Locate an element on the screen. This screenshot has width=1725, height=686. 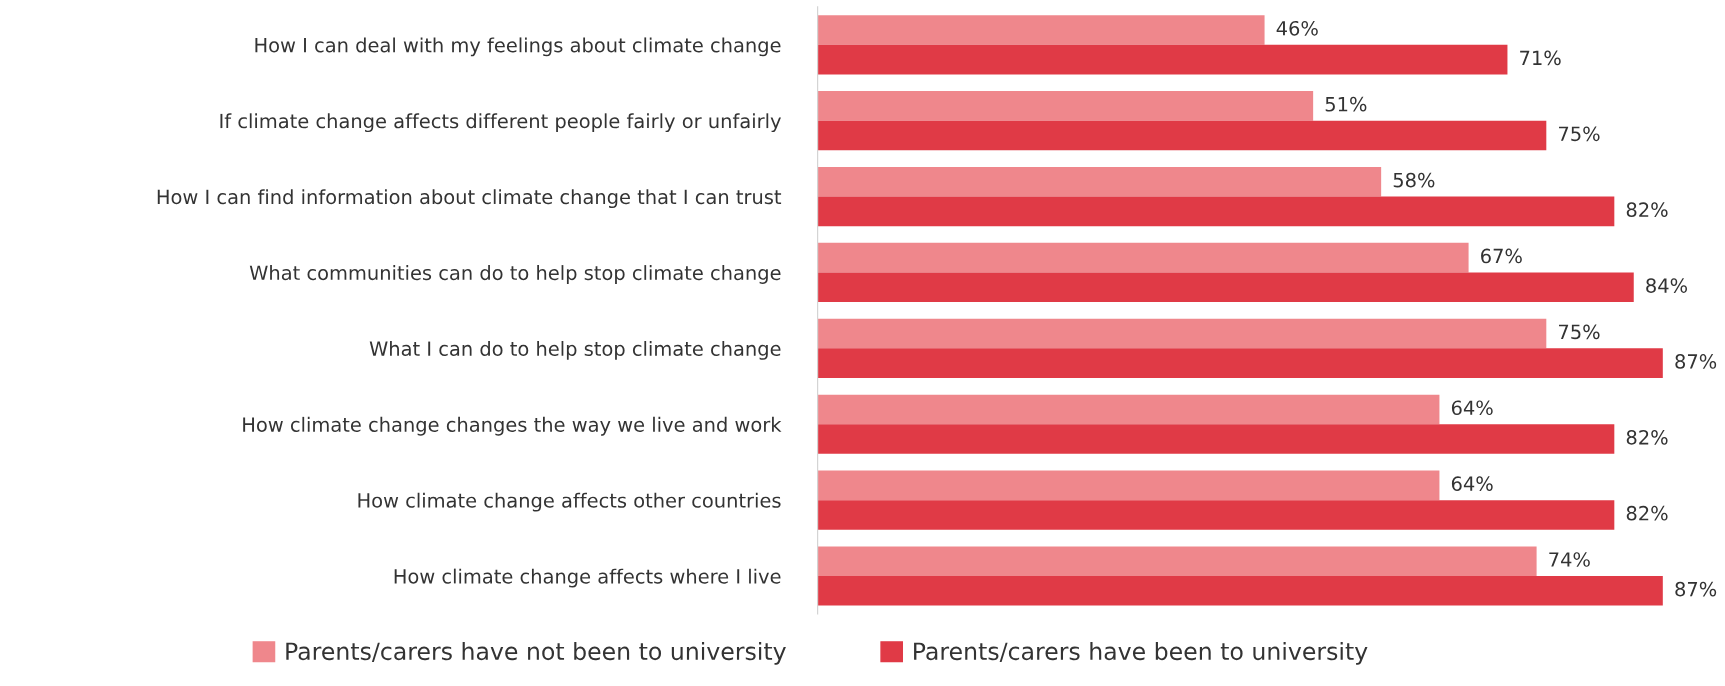
y-tick-label: How climate change changes the way we live and work is located at coordinates (512, 426).